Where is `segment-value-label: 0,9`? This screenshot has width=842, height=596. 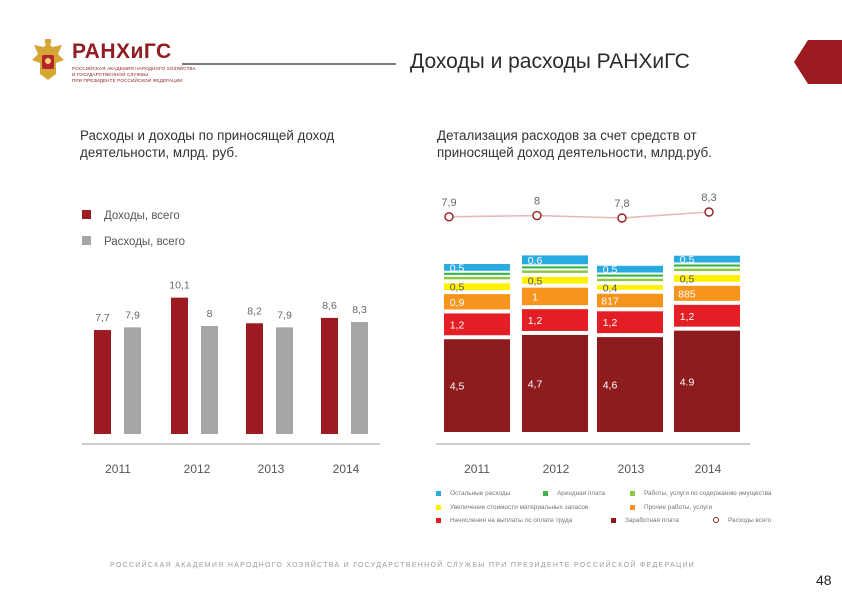
segment-value-label: 0,9 is located at coordinates (457, 303).